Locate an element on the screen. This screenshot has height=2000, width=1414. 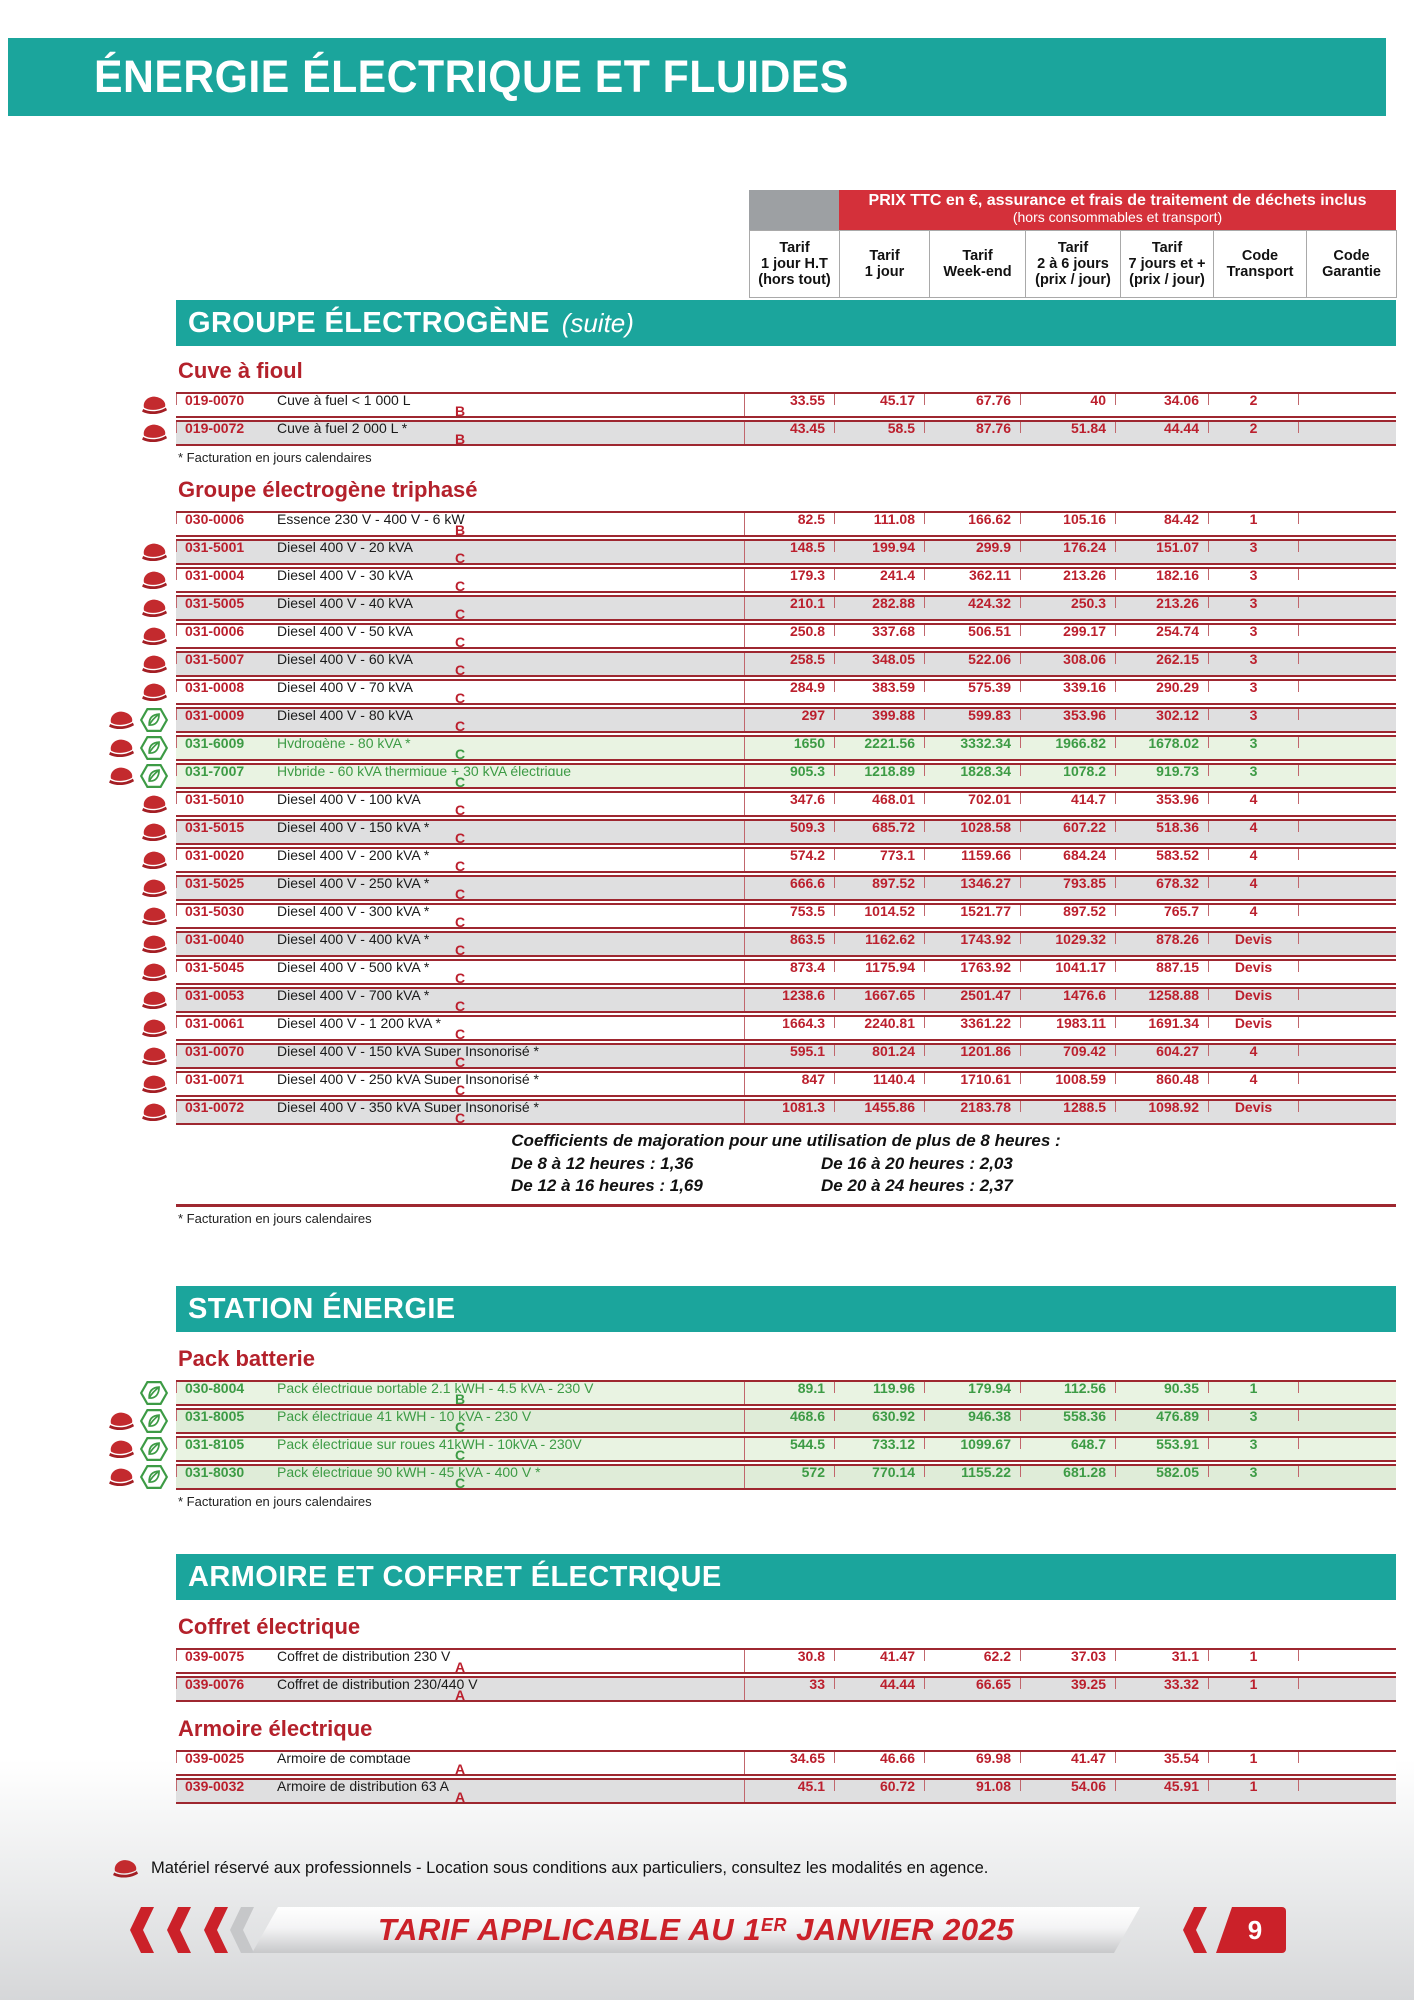
price-cell: 1155,22 is located at coordinates (973, 1471).